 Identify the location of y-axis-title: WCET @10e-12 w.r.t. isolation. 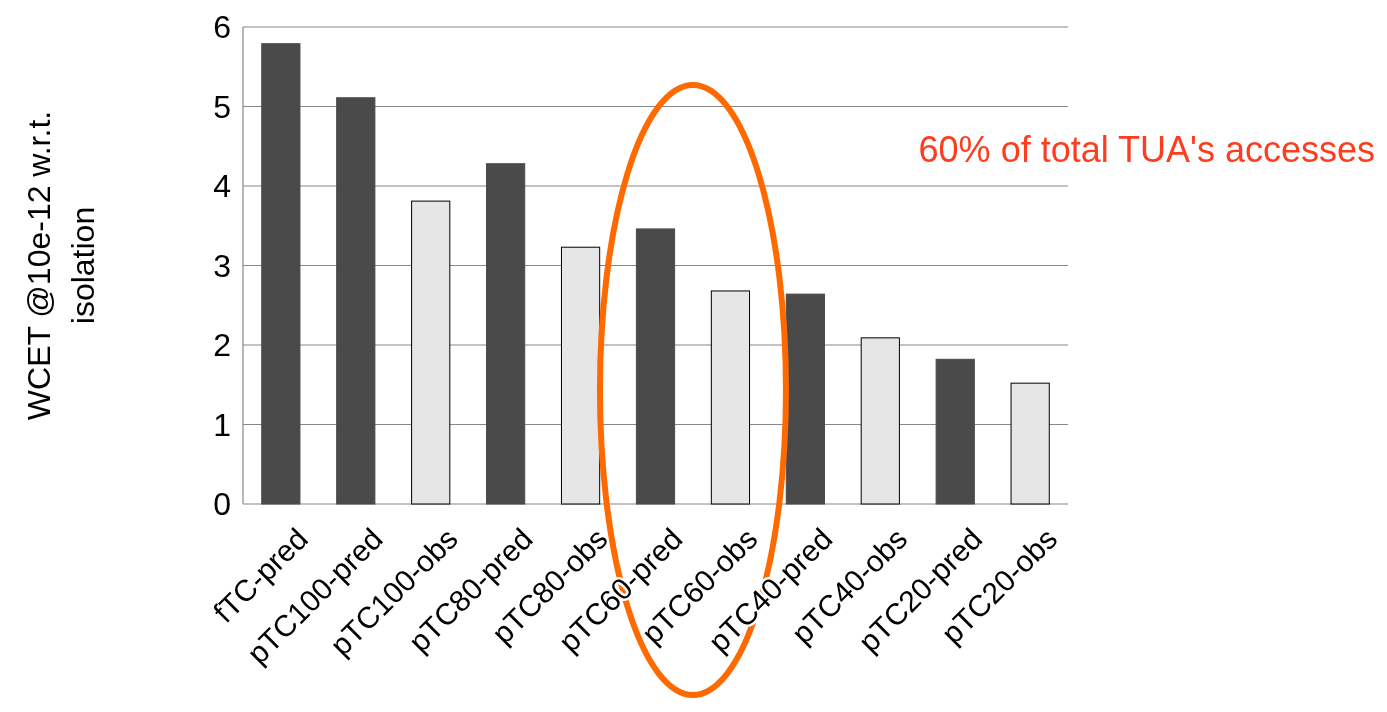
(61, 265).